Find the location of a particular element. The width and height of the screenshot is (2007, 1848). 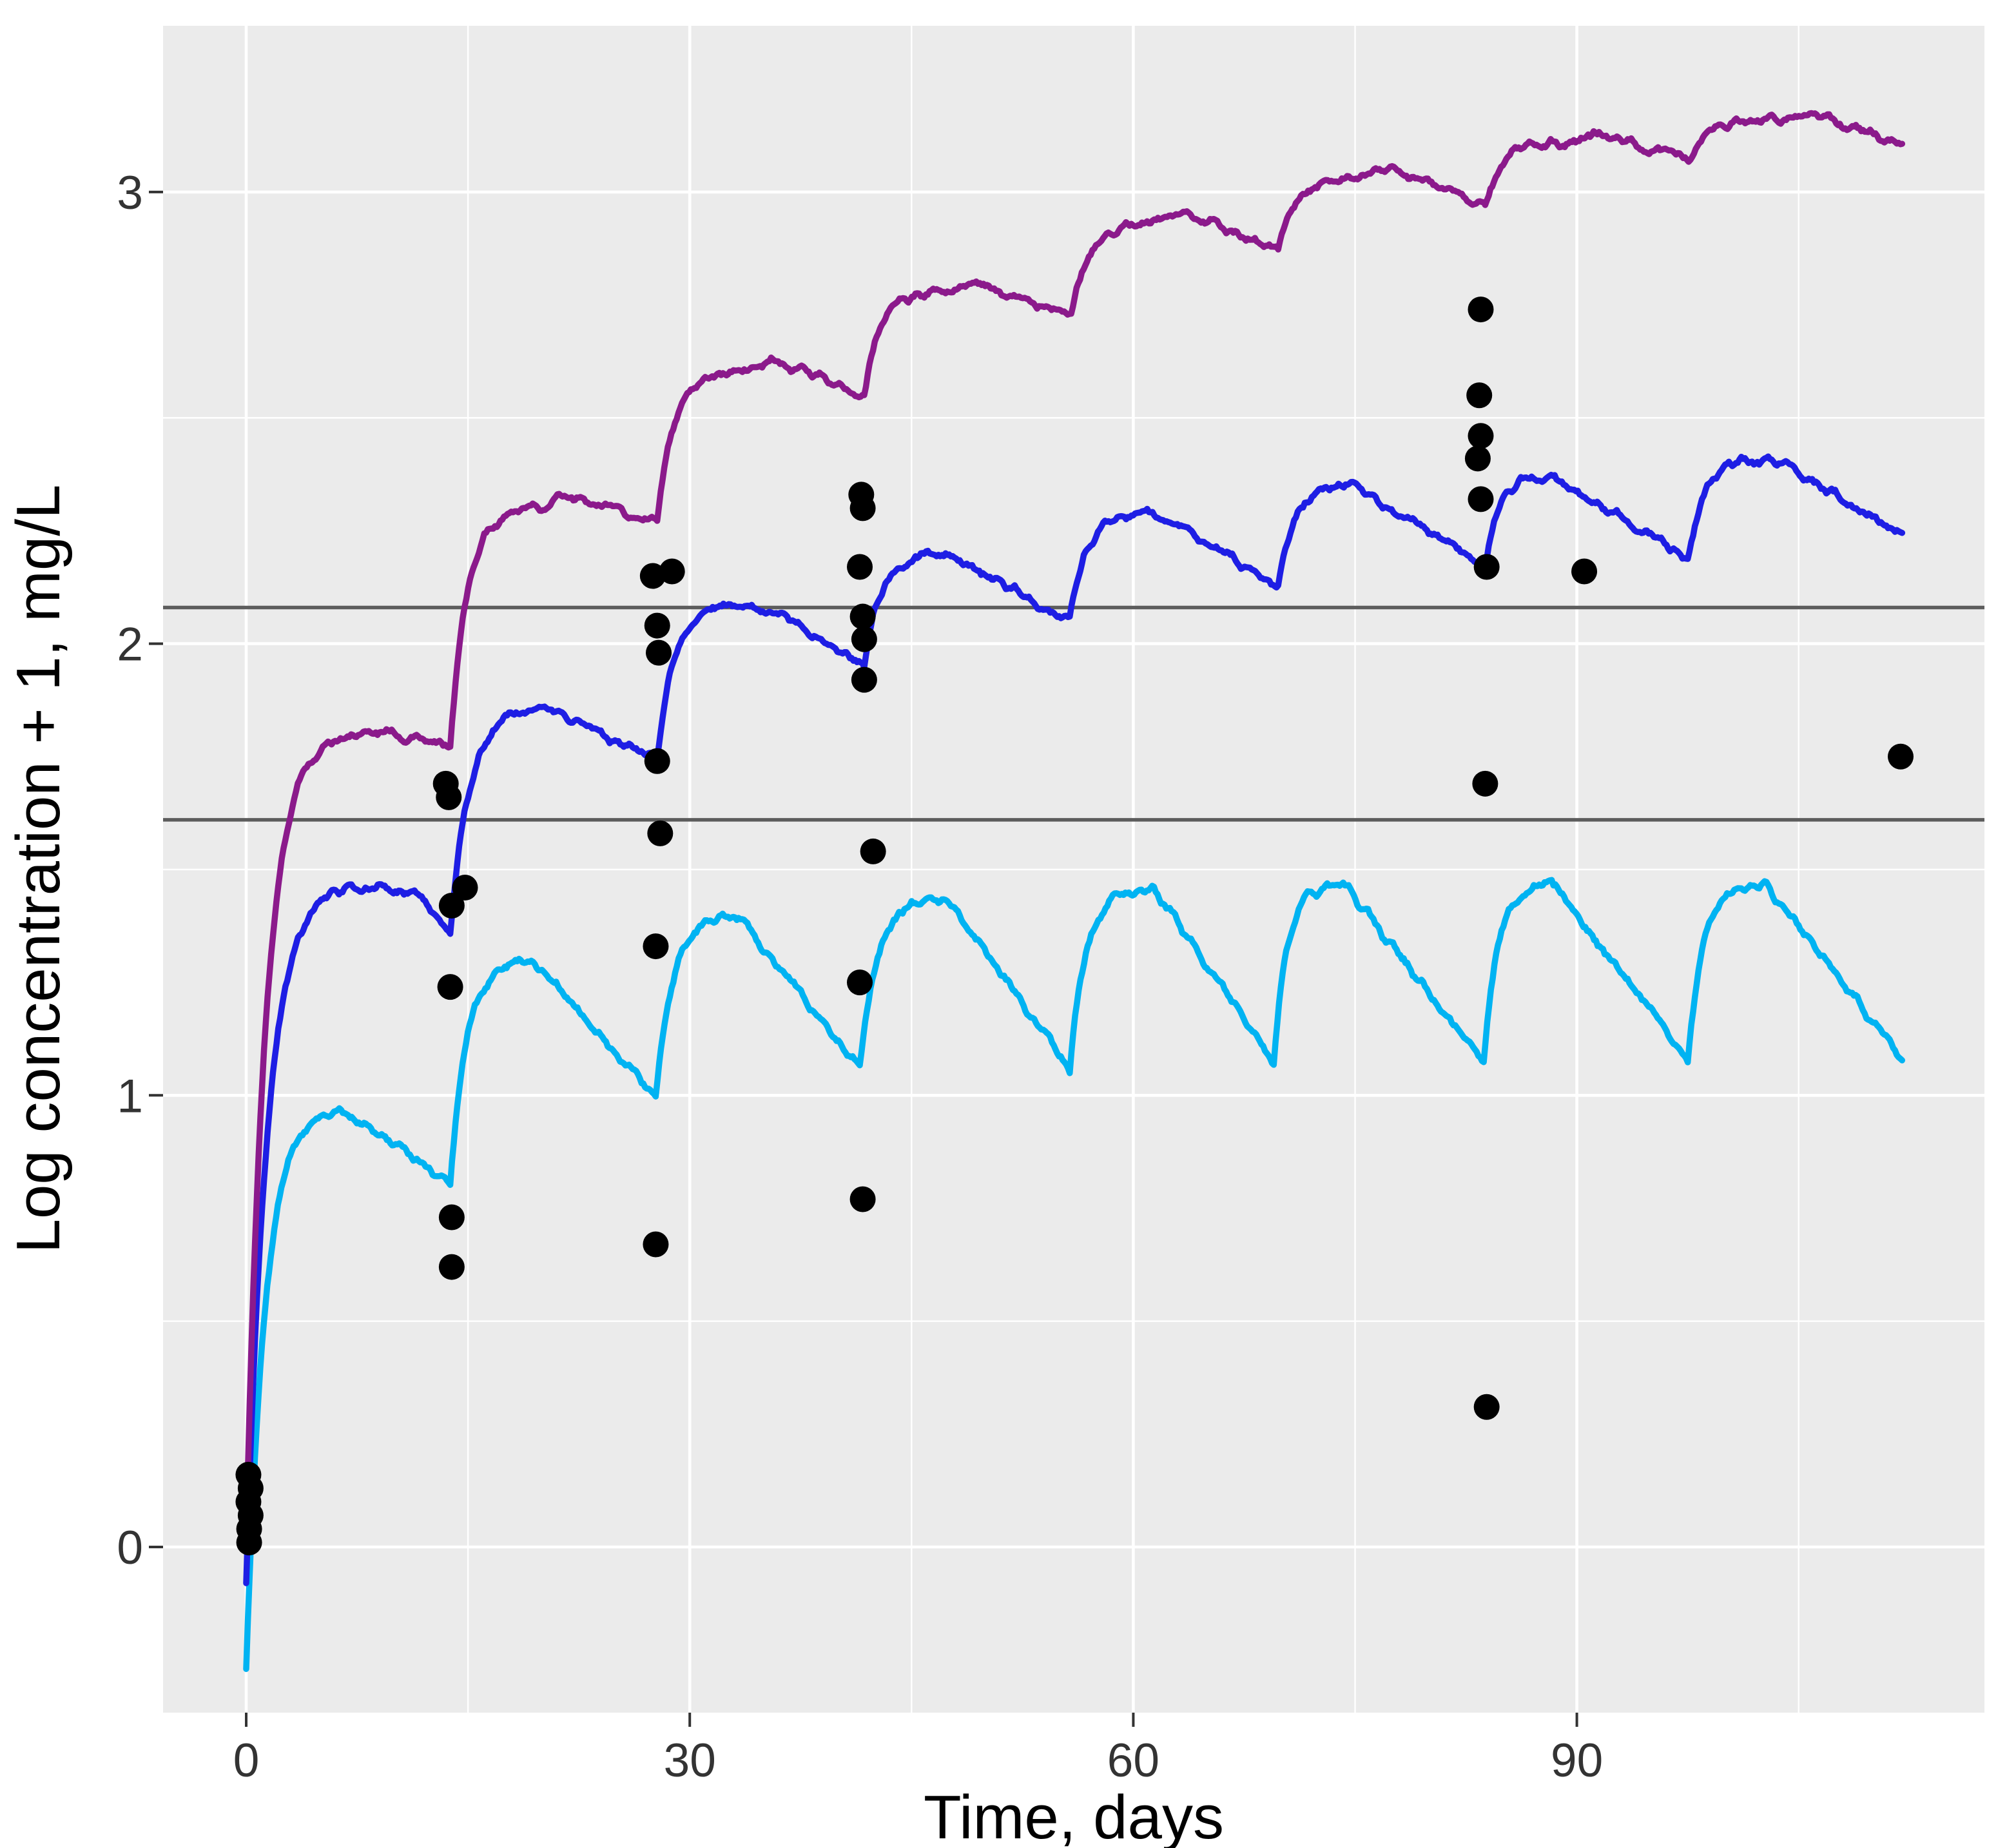

x-tick-label: 90 is located at coordinates (1577, 1761).